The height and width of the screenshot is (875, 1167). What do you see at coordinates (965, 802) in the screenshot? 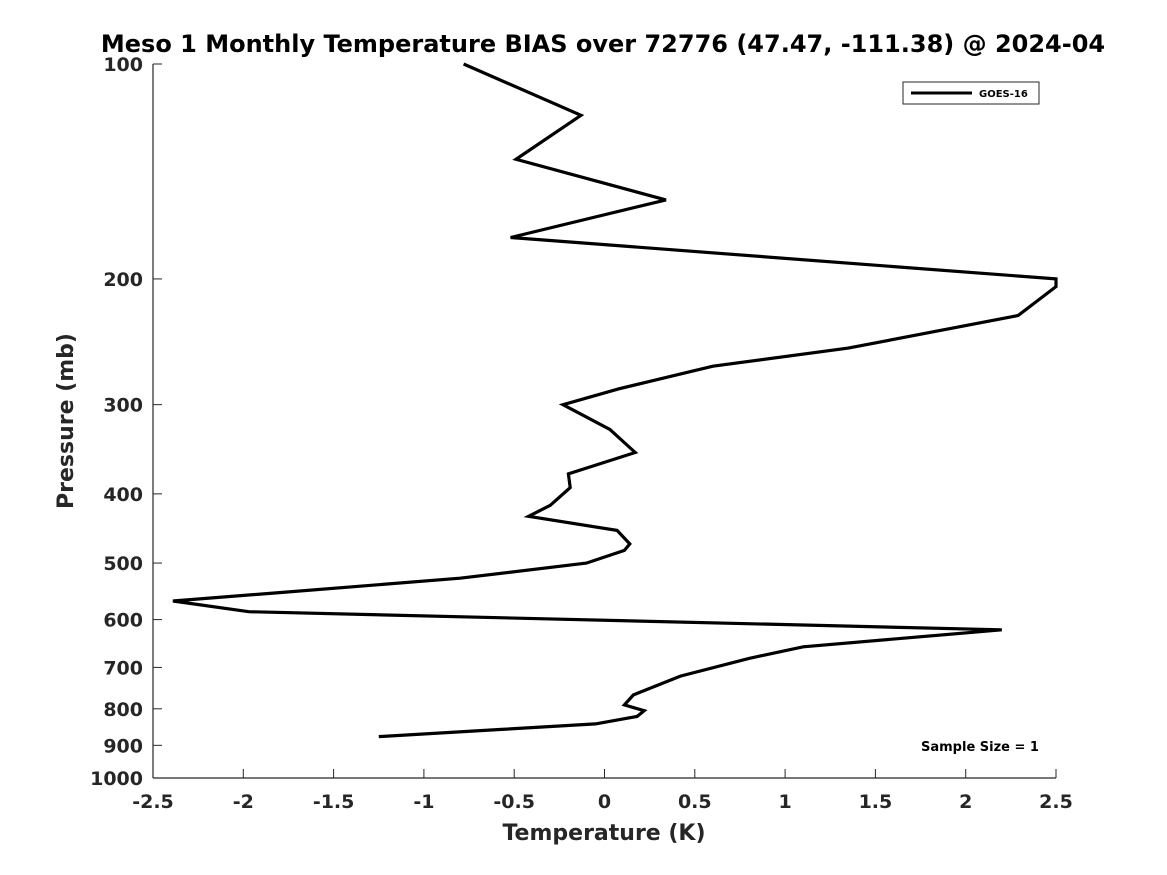
I see `x-tick-label: 2` at bounding box center [965, 802].